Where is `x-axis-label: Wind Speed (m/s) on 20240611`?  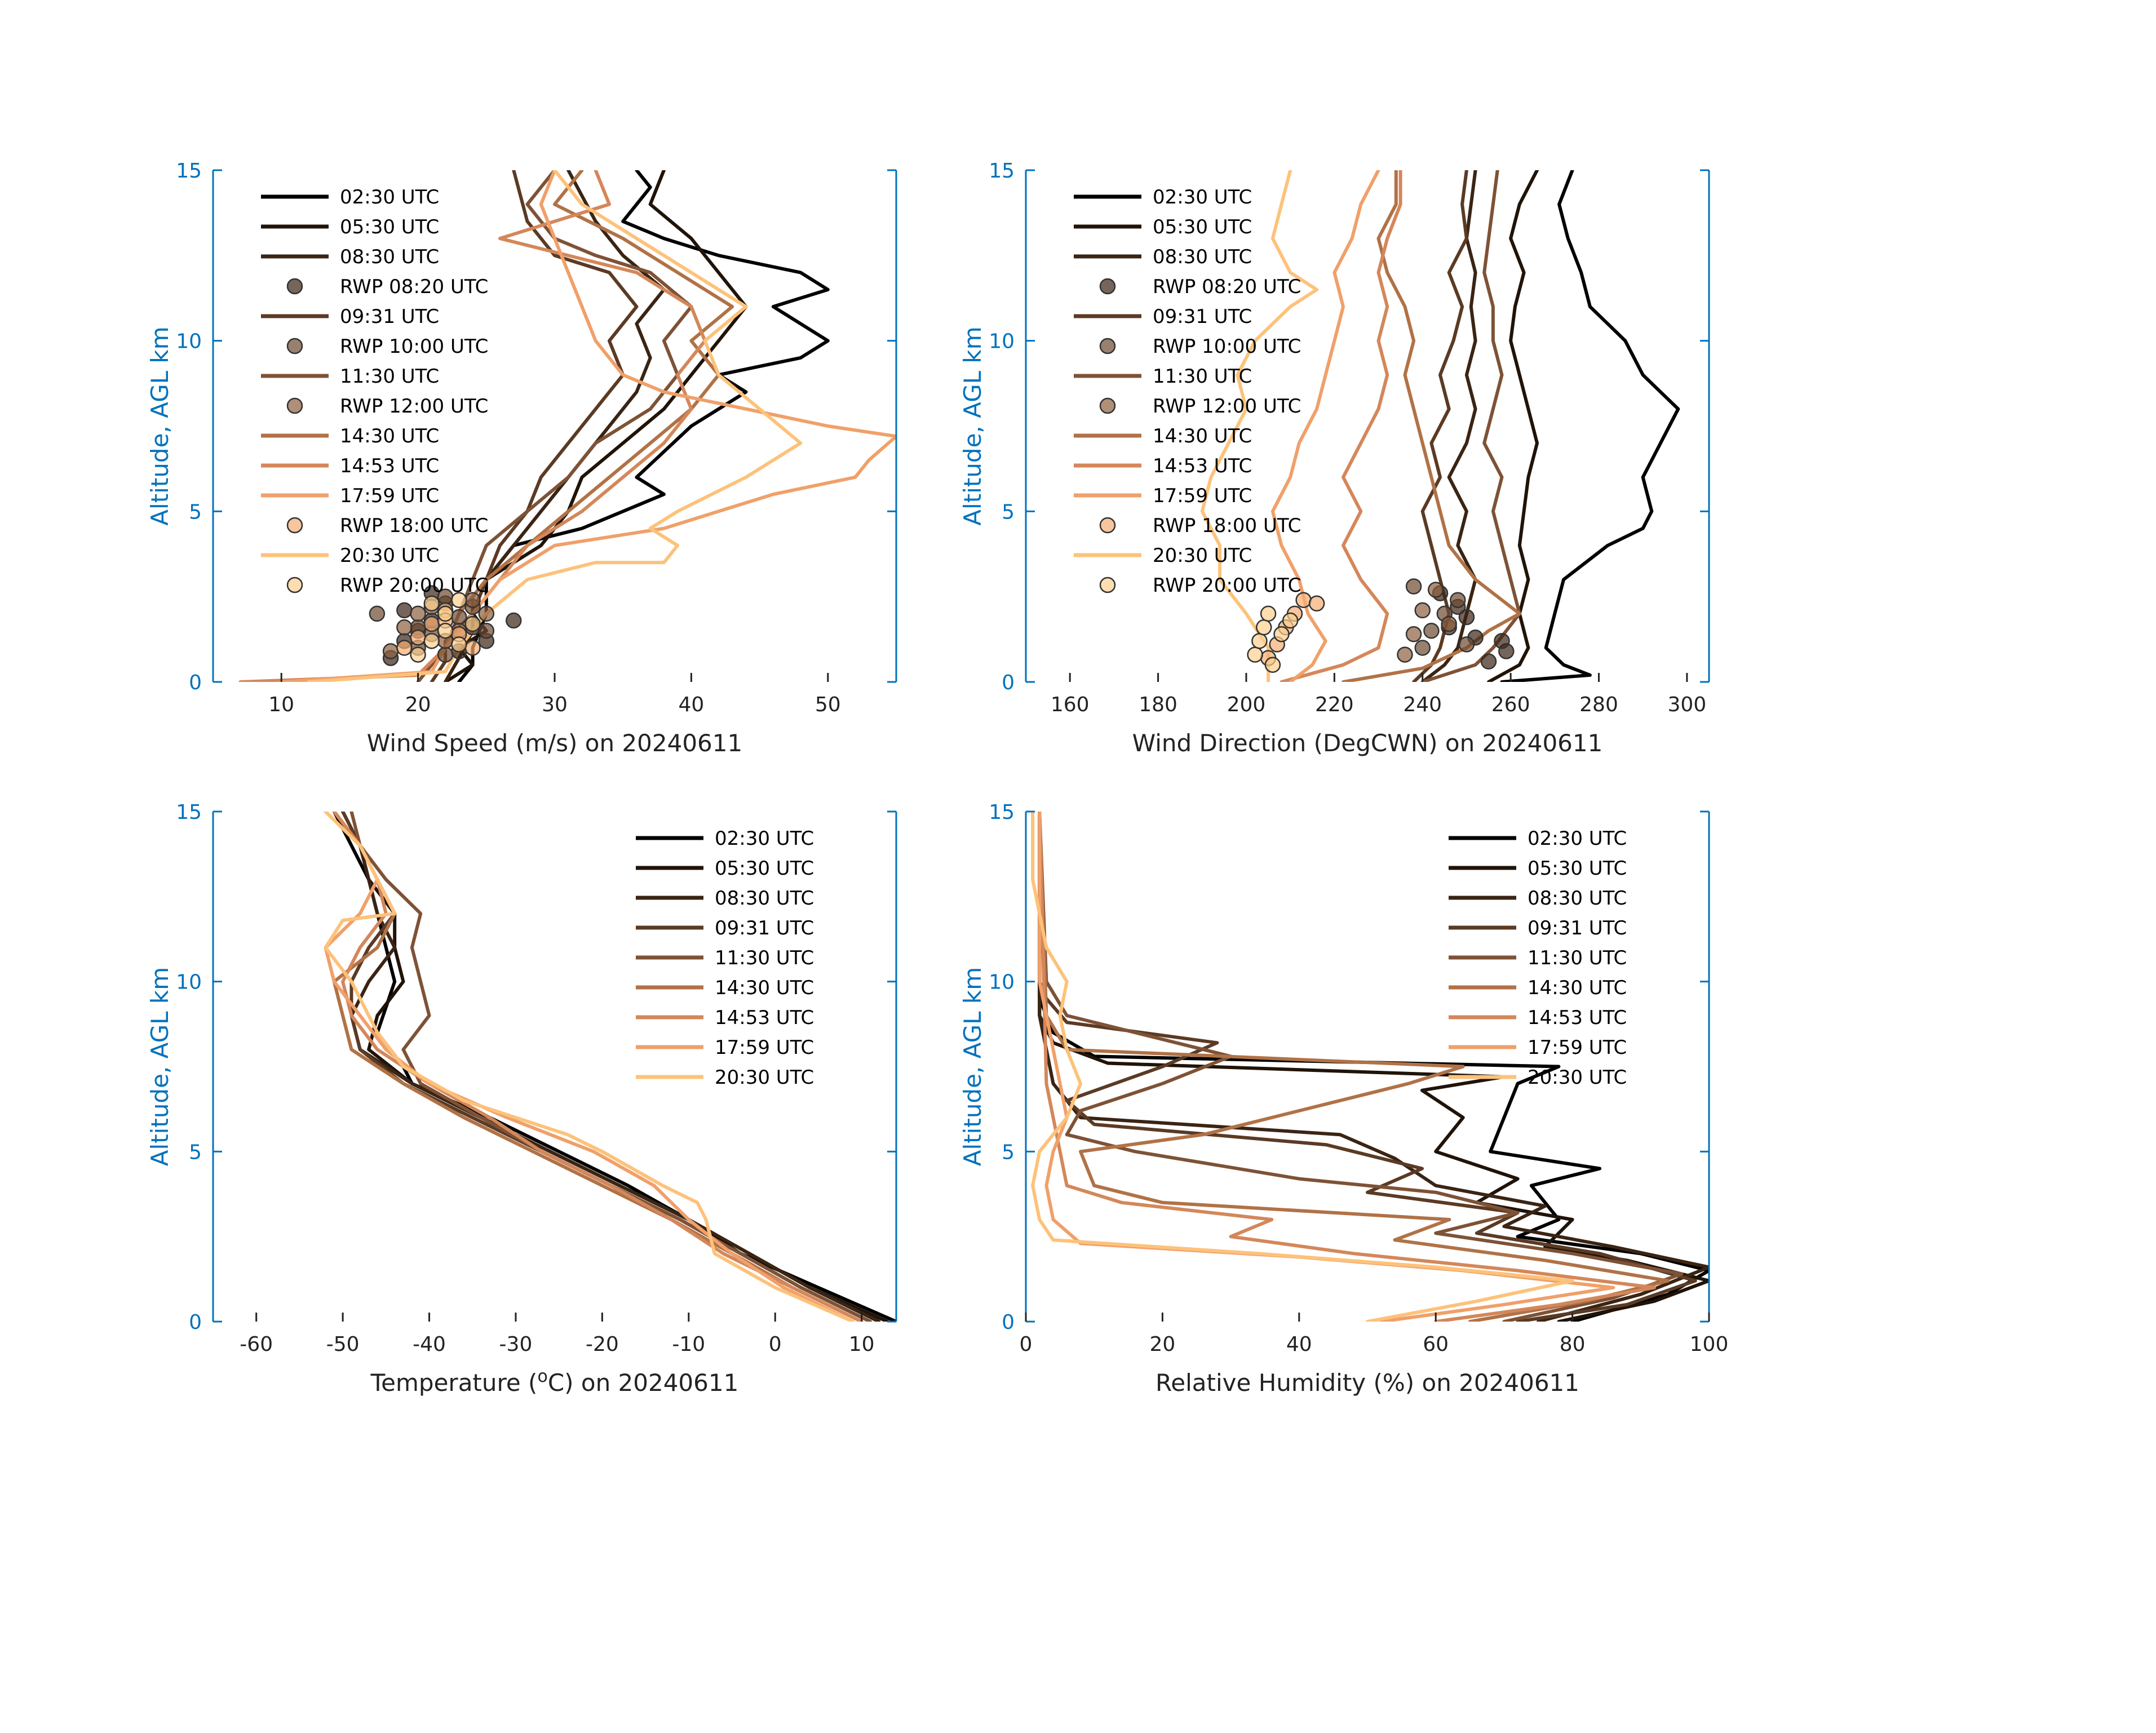
x-axis-label: Wind Speed (m/s) on 20240611 is located at coordinates (554, 743).